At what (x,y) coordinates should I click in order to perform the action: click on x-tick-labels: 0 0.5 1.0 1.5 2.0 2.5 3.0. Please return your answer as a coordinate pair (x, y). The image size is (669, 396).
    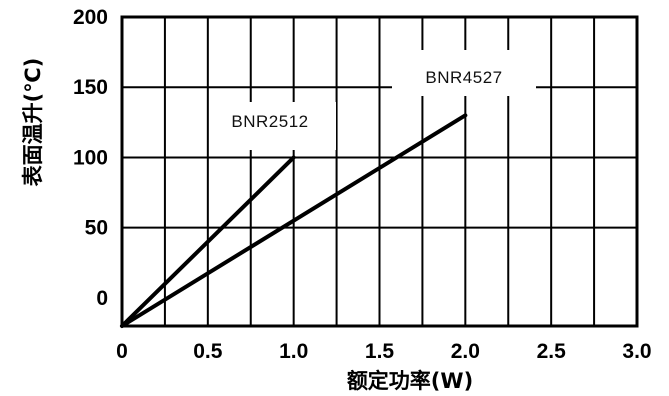
    Looking at the image, I should click on (383, 351).